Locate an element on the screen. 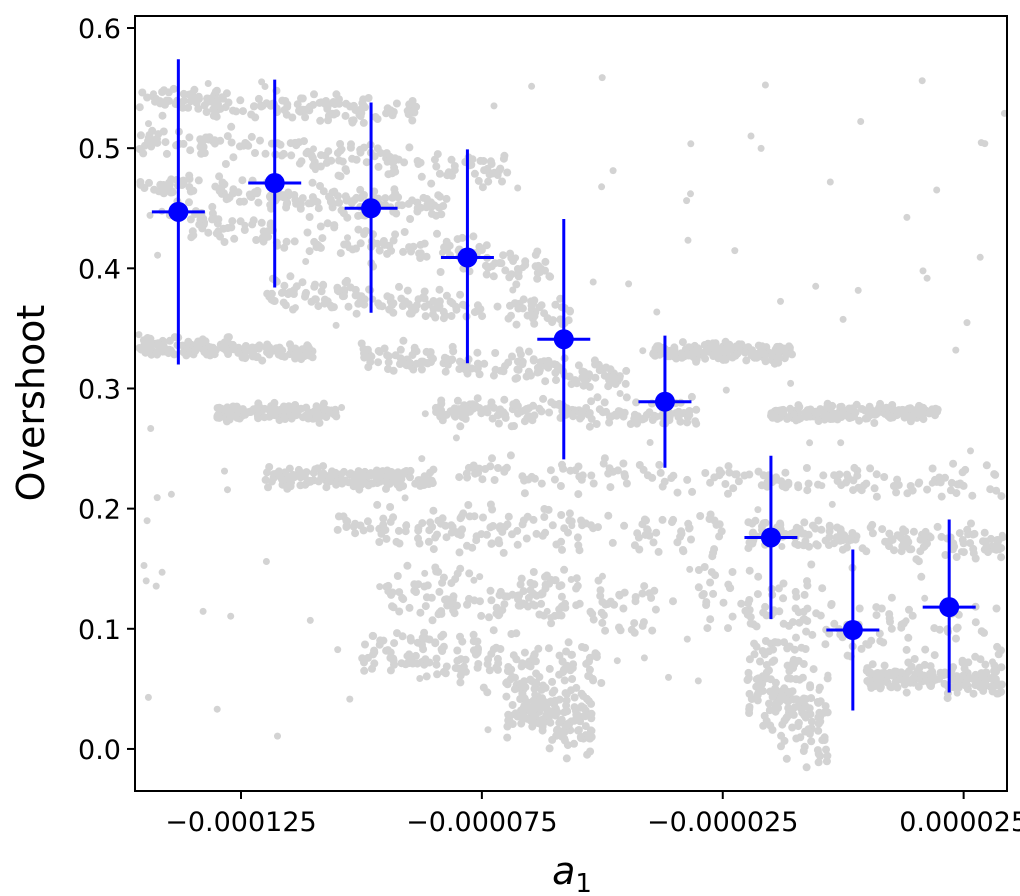  x-tick-label: −0.000125 is located at coordinates (240, 822).